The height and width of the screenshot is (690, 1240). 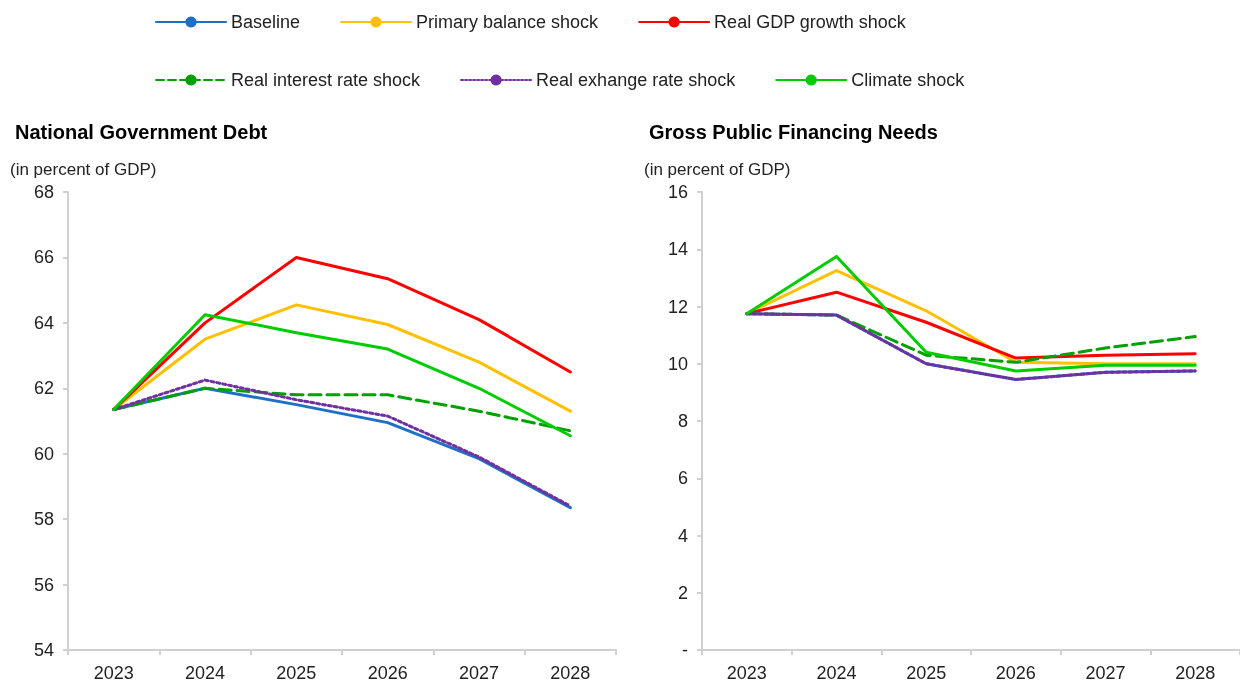 What do you see at coordinates (793, 132) in the screenshot?
I see `chart-title: Gross Public Financing Needs` at bounding box center [793, 132].